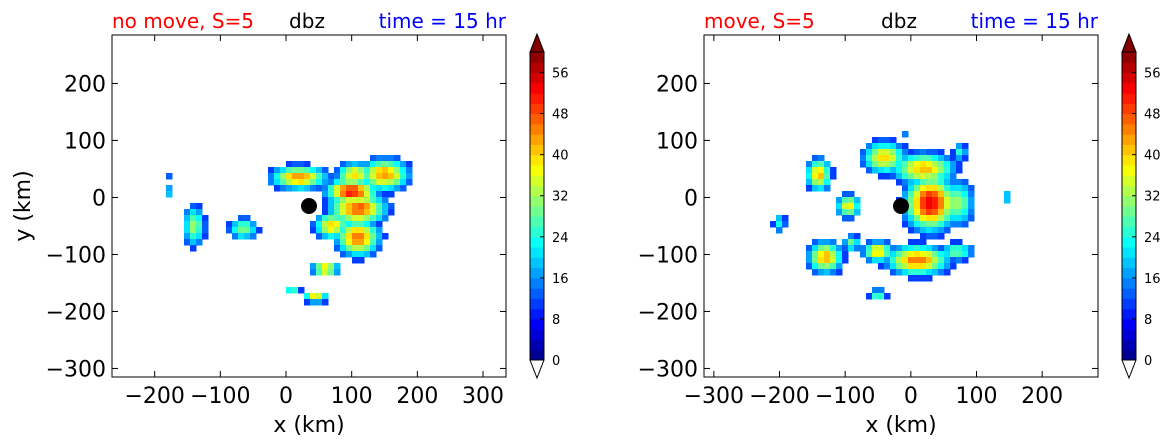 The width and height of the screenshot is (1169, 447). What do you see at coordinates (1152, 238) in the screenshot?
I see `colorbar-tick-label: 24` at bounding box center [1152, 238].